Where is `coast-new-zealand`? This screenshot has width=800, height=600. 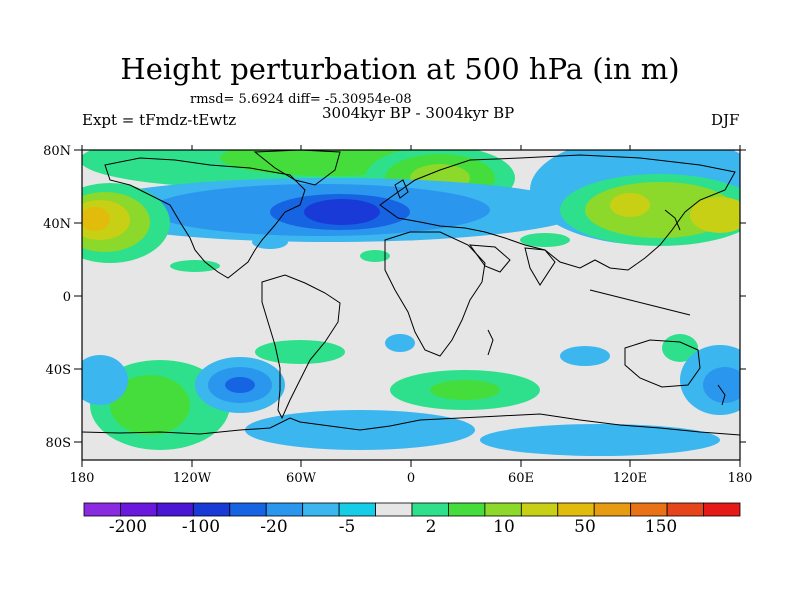
coast-new-zealand is located at coordinates (721, 395).